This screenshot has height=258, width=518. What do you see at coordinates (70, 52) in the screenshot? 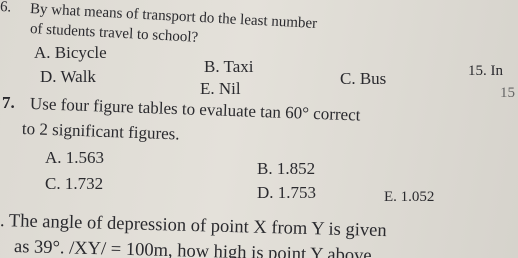
I see `option: A. Bicycle` at bounding box center [70, 52].